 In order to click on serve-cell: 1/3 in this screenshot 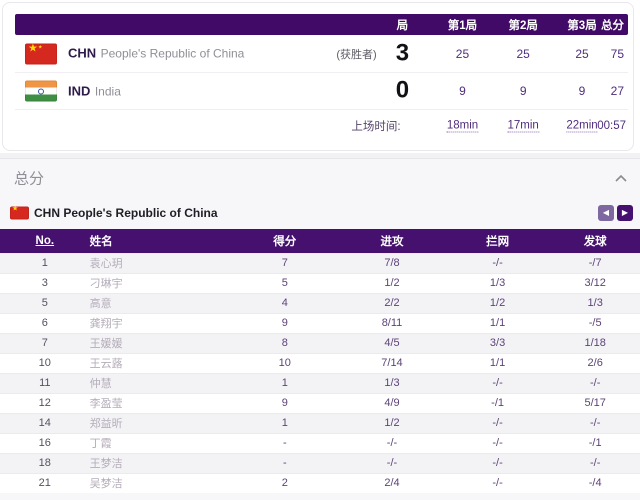, I will do `click(595, 302)`.